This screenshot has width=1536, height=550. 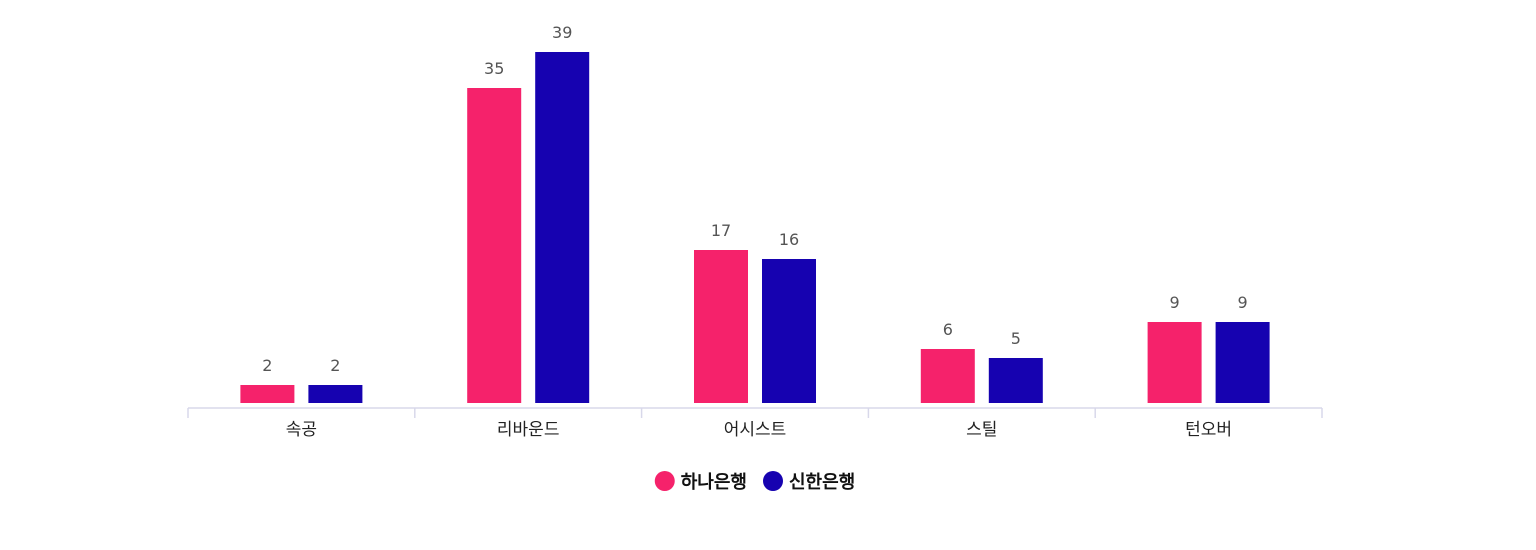 I want to click on x-tick-label: 속공, so click(x=301, y=430).